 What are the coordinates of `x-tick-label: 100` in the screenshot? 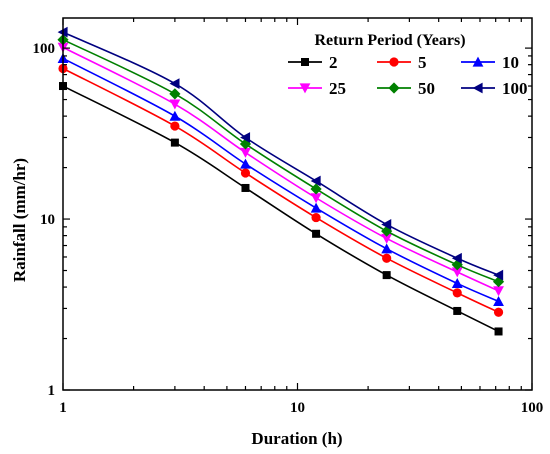 It's located at (532, 408).